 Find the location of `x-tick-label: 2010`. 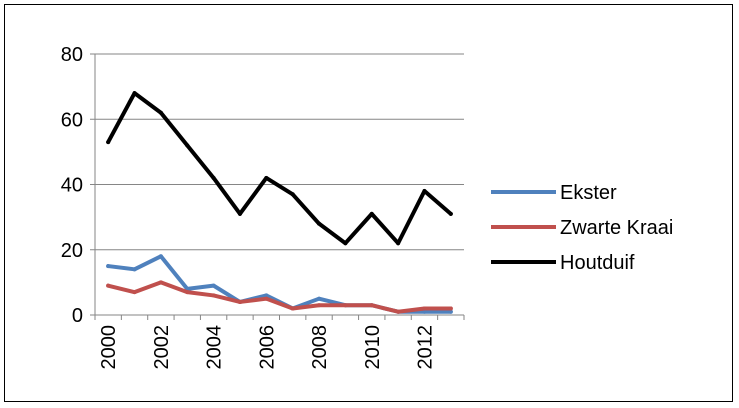

x-tick-label: 2010 is located at coordinates (373, 347).